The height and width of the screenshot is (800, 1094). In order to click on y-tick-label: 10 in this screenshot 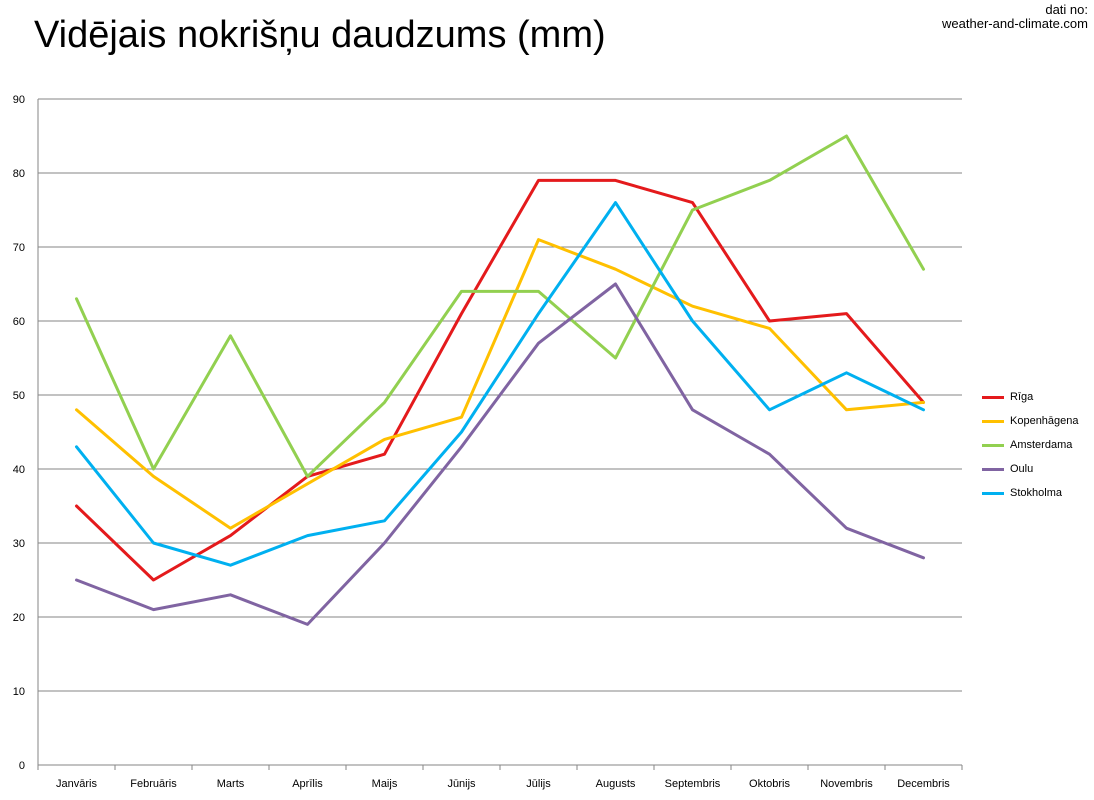, I will do `click(19, 692)`.